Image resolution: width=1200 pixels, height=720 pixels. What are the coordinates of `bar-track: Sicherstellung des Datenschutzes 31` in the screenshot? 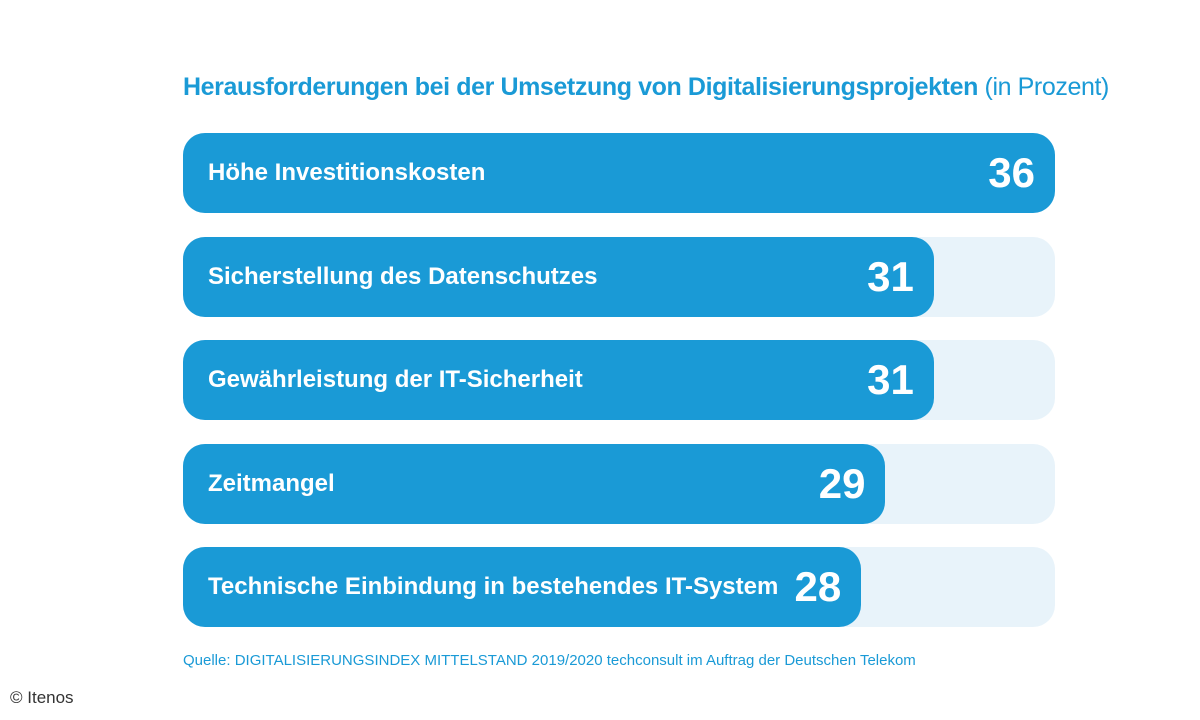 It's located at (619, 276).